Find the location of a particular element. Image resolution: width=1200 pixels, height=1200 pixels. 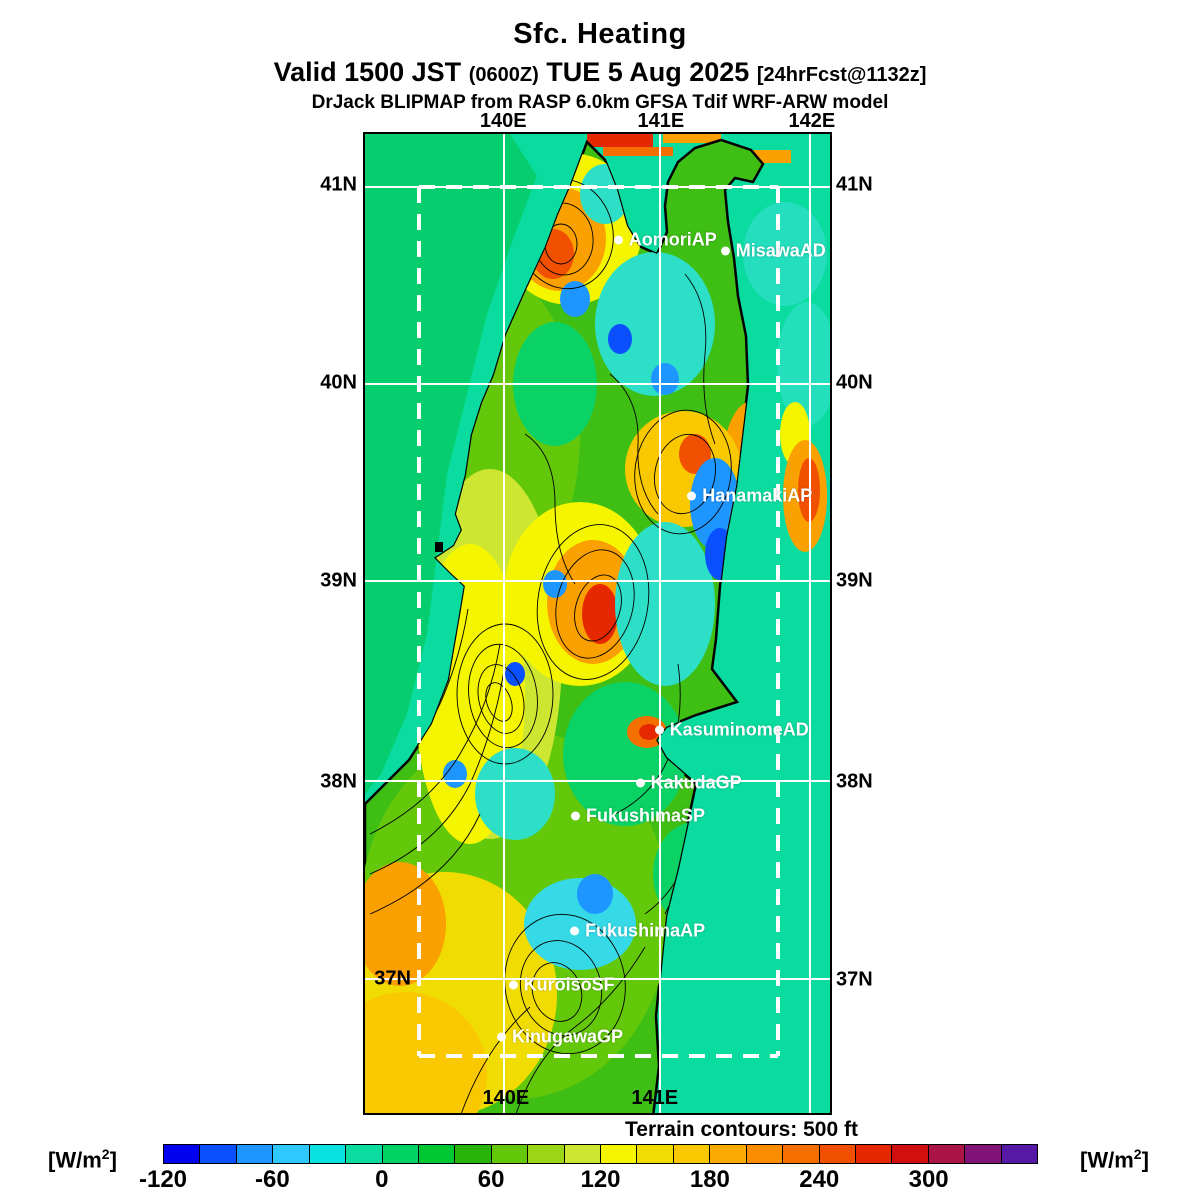

site-marker: KasuminomeAD is located at coordinates (731, 730).